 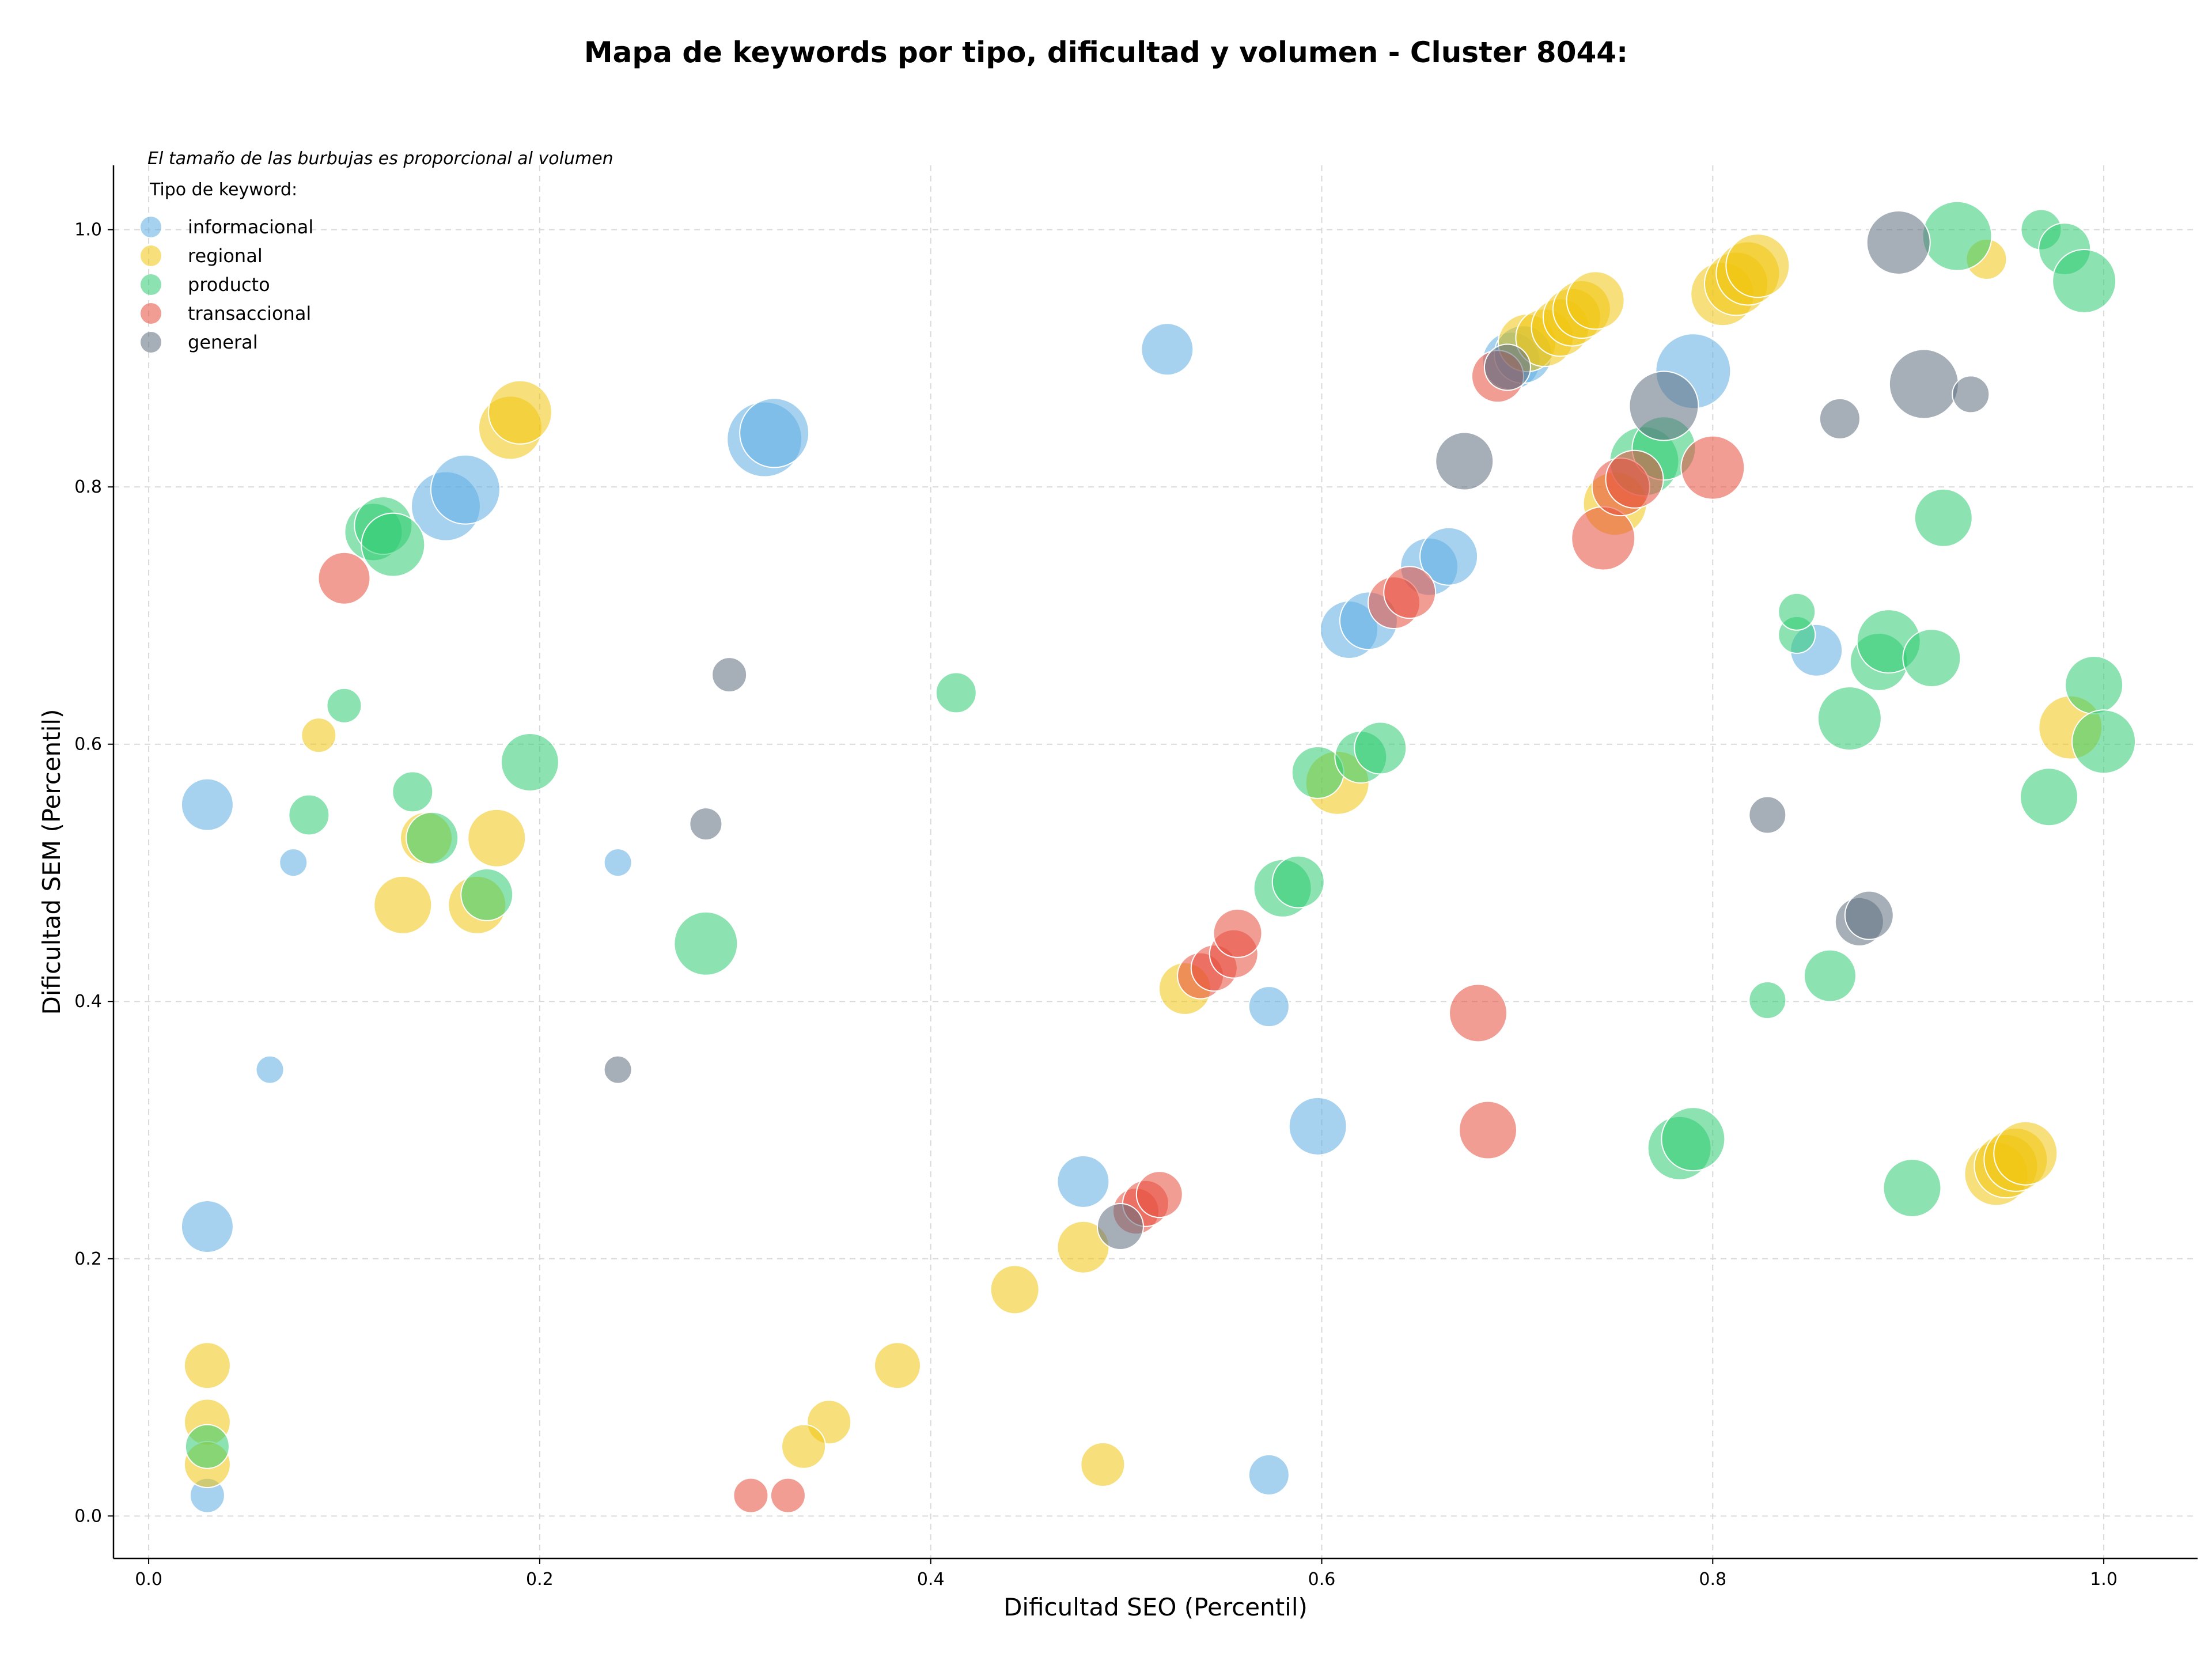 I want to click on x-tick-label: 0.6, so click(x=1322, y=1579).